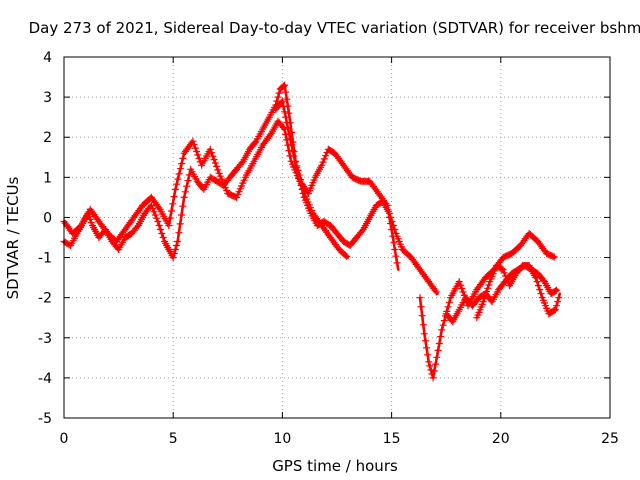  What do you see at coordinates (45, 299) in the screenshot?
I see `y-tick-label: -2` at bounding box center [45, 299].